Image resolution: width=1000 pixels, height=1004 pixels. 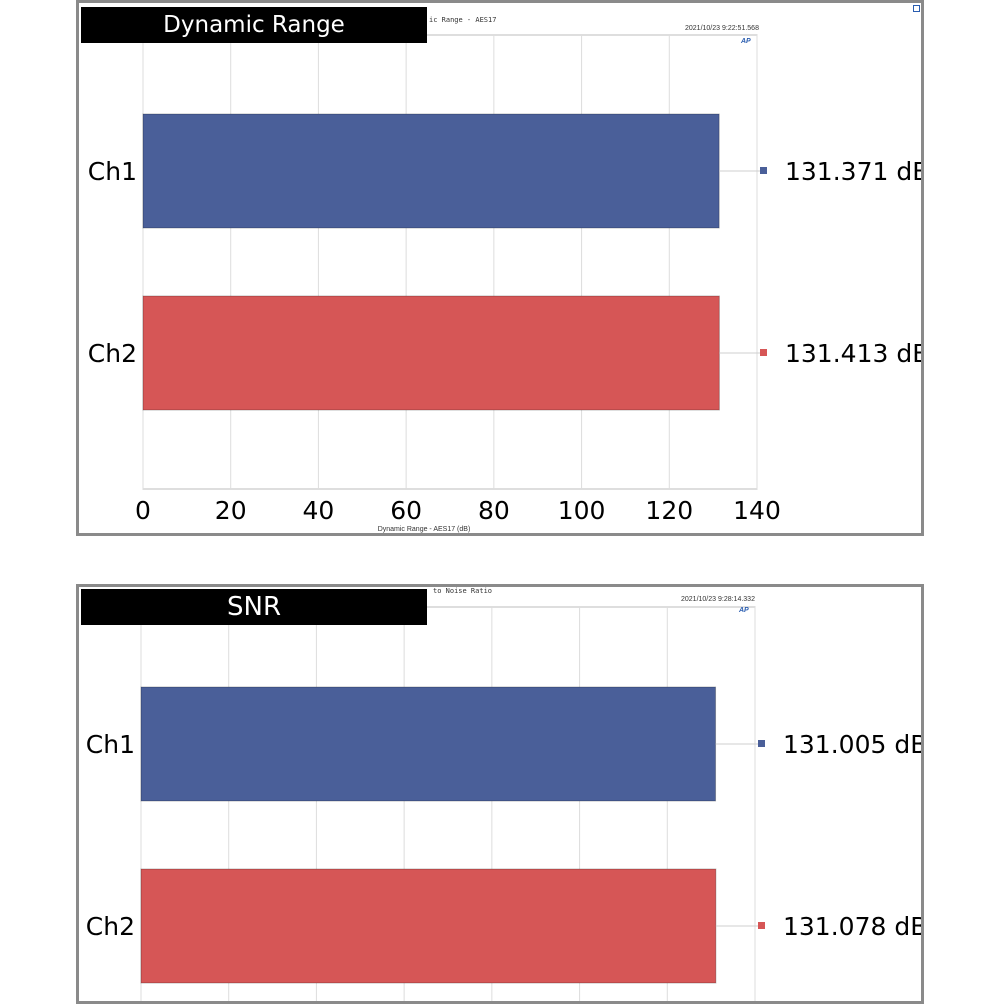 I want to click on timestamp: 2021/10/23 9:28:14.332, so click(x=718, y=599).